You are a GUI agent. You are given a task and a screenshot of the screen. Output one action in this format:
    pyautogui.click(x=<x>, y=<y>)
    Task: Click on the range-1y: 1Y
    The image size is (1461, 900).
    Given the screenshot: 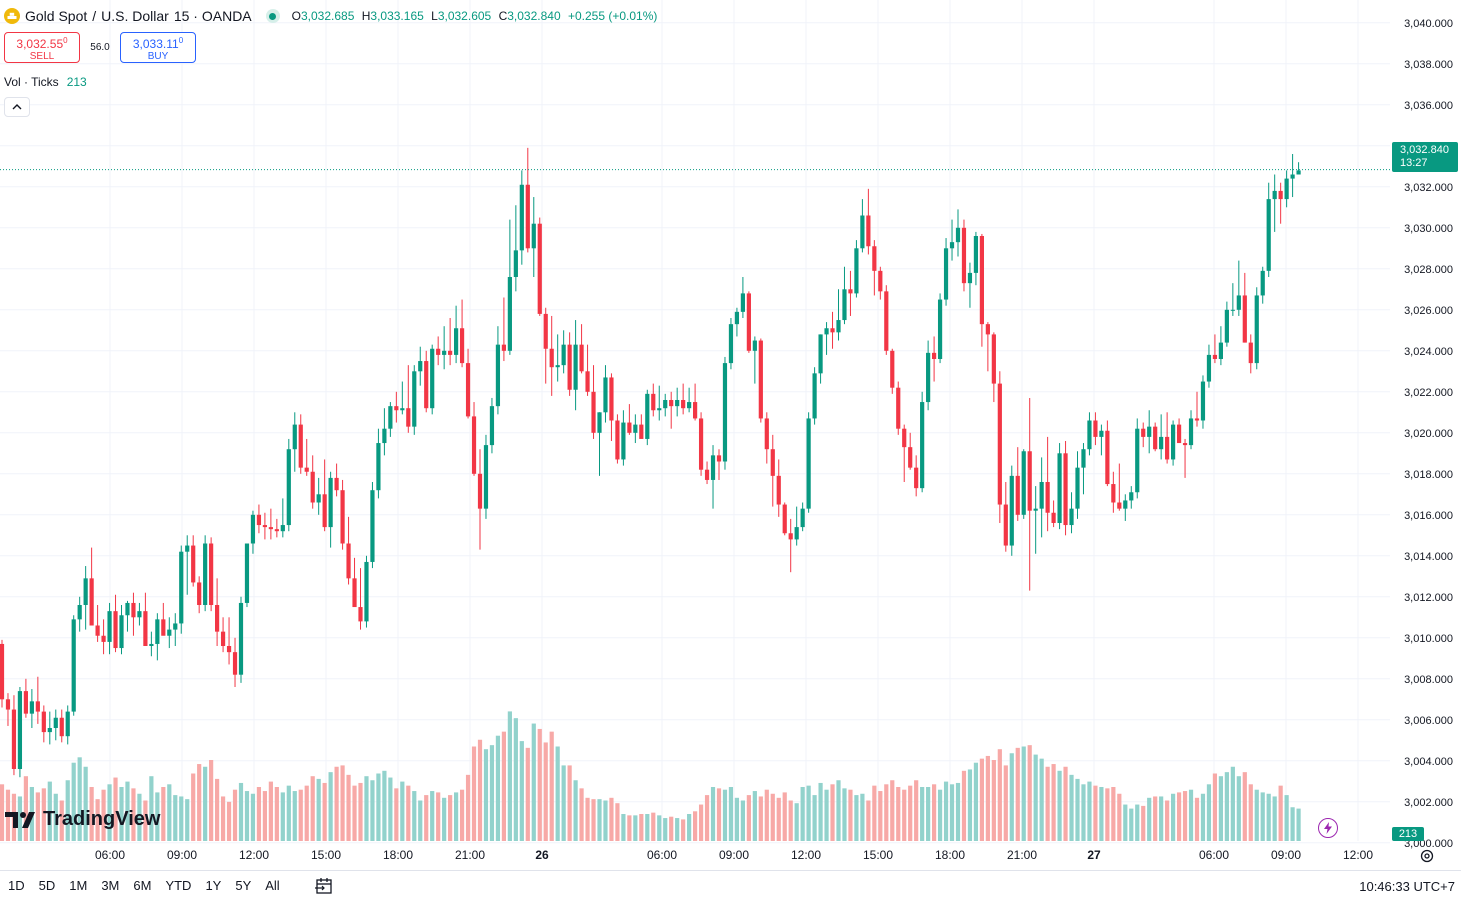 What is the action you would take?
    pyautogui.click(x=213, y=885)
    